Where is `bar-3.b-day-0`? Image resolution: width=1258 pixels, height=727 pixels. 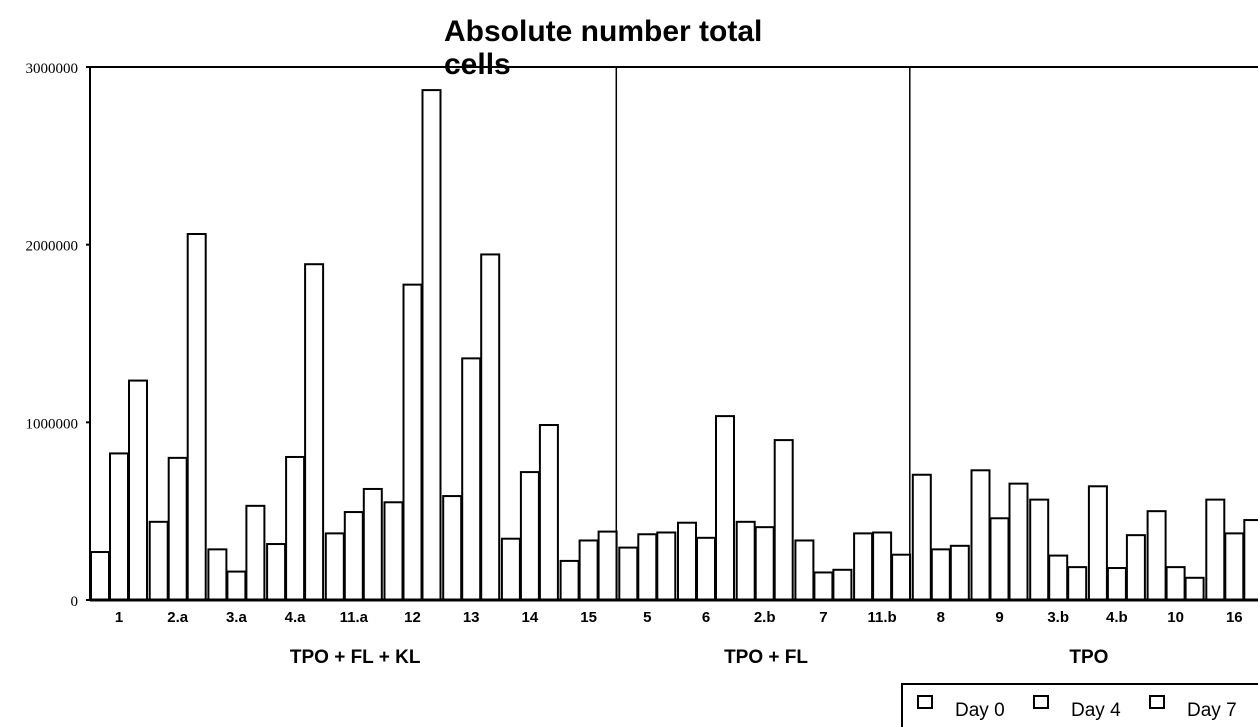
bar-3.b-day-0 is located at coordinates (1039, 550).